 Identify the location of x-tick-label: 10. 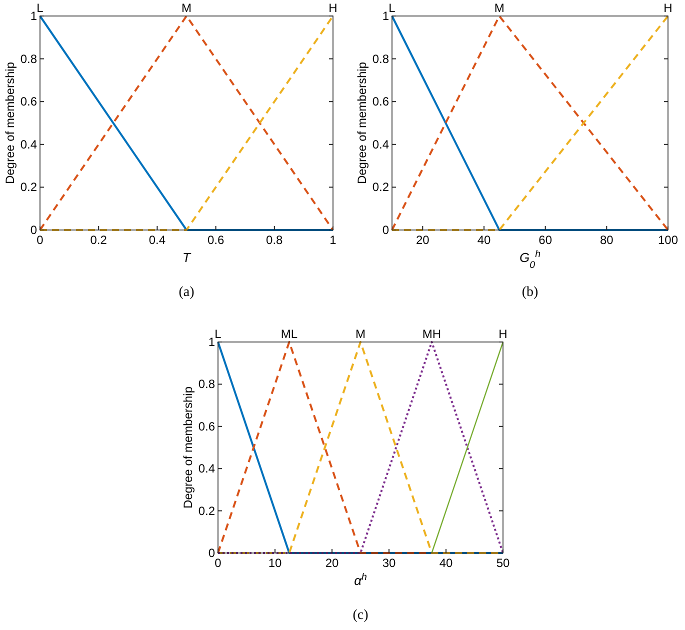
(275, 563).